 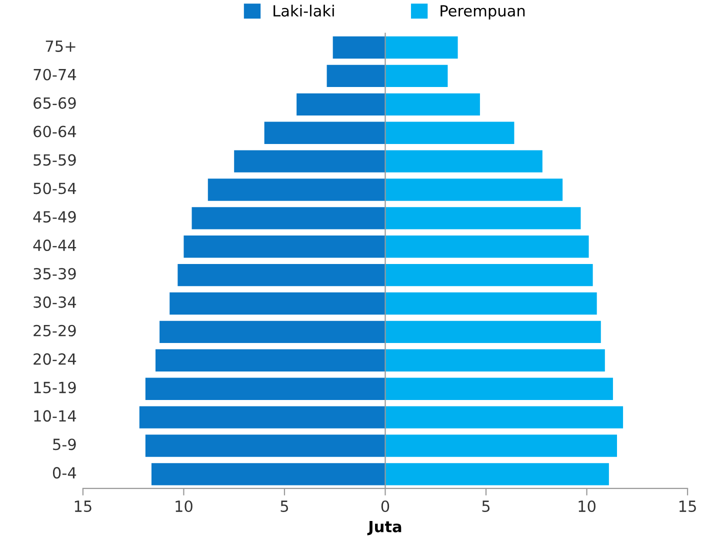 What do you see at coordinates (55, 416) in the screenshot?
I see `y-tick-label: 10-14` at bounding box center [55, 416].